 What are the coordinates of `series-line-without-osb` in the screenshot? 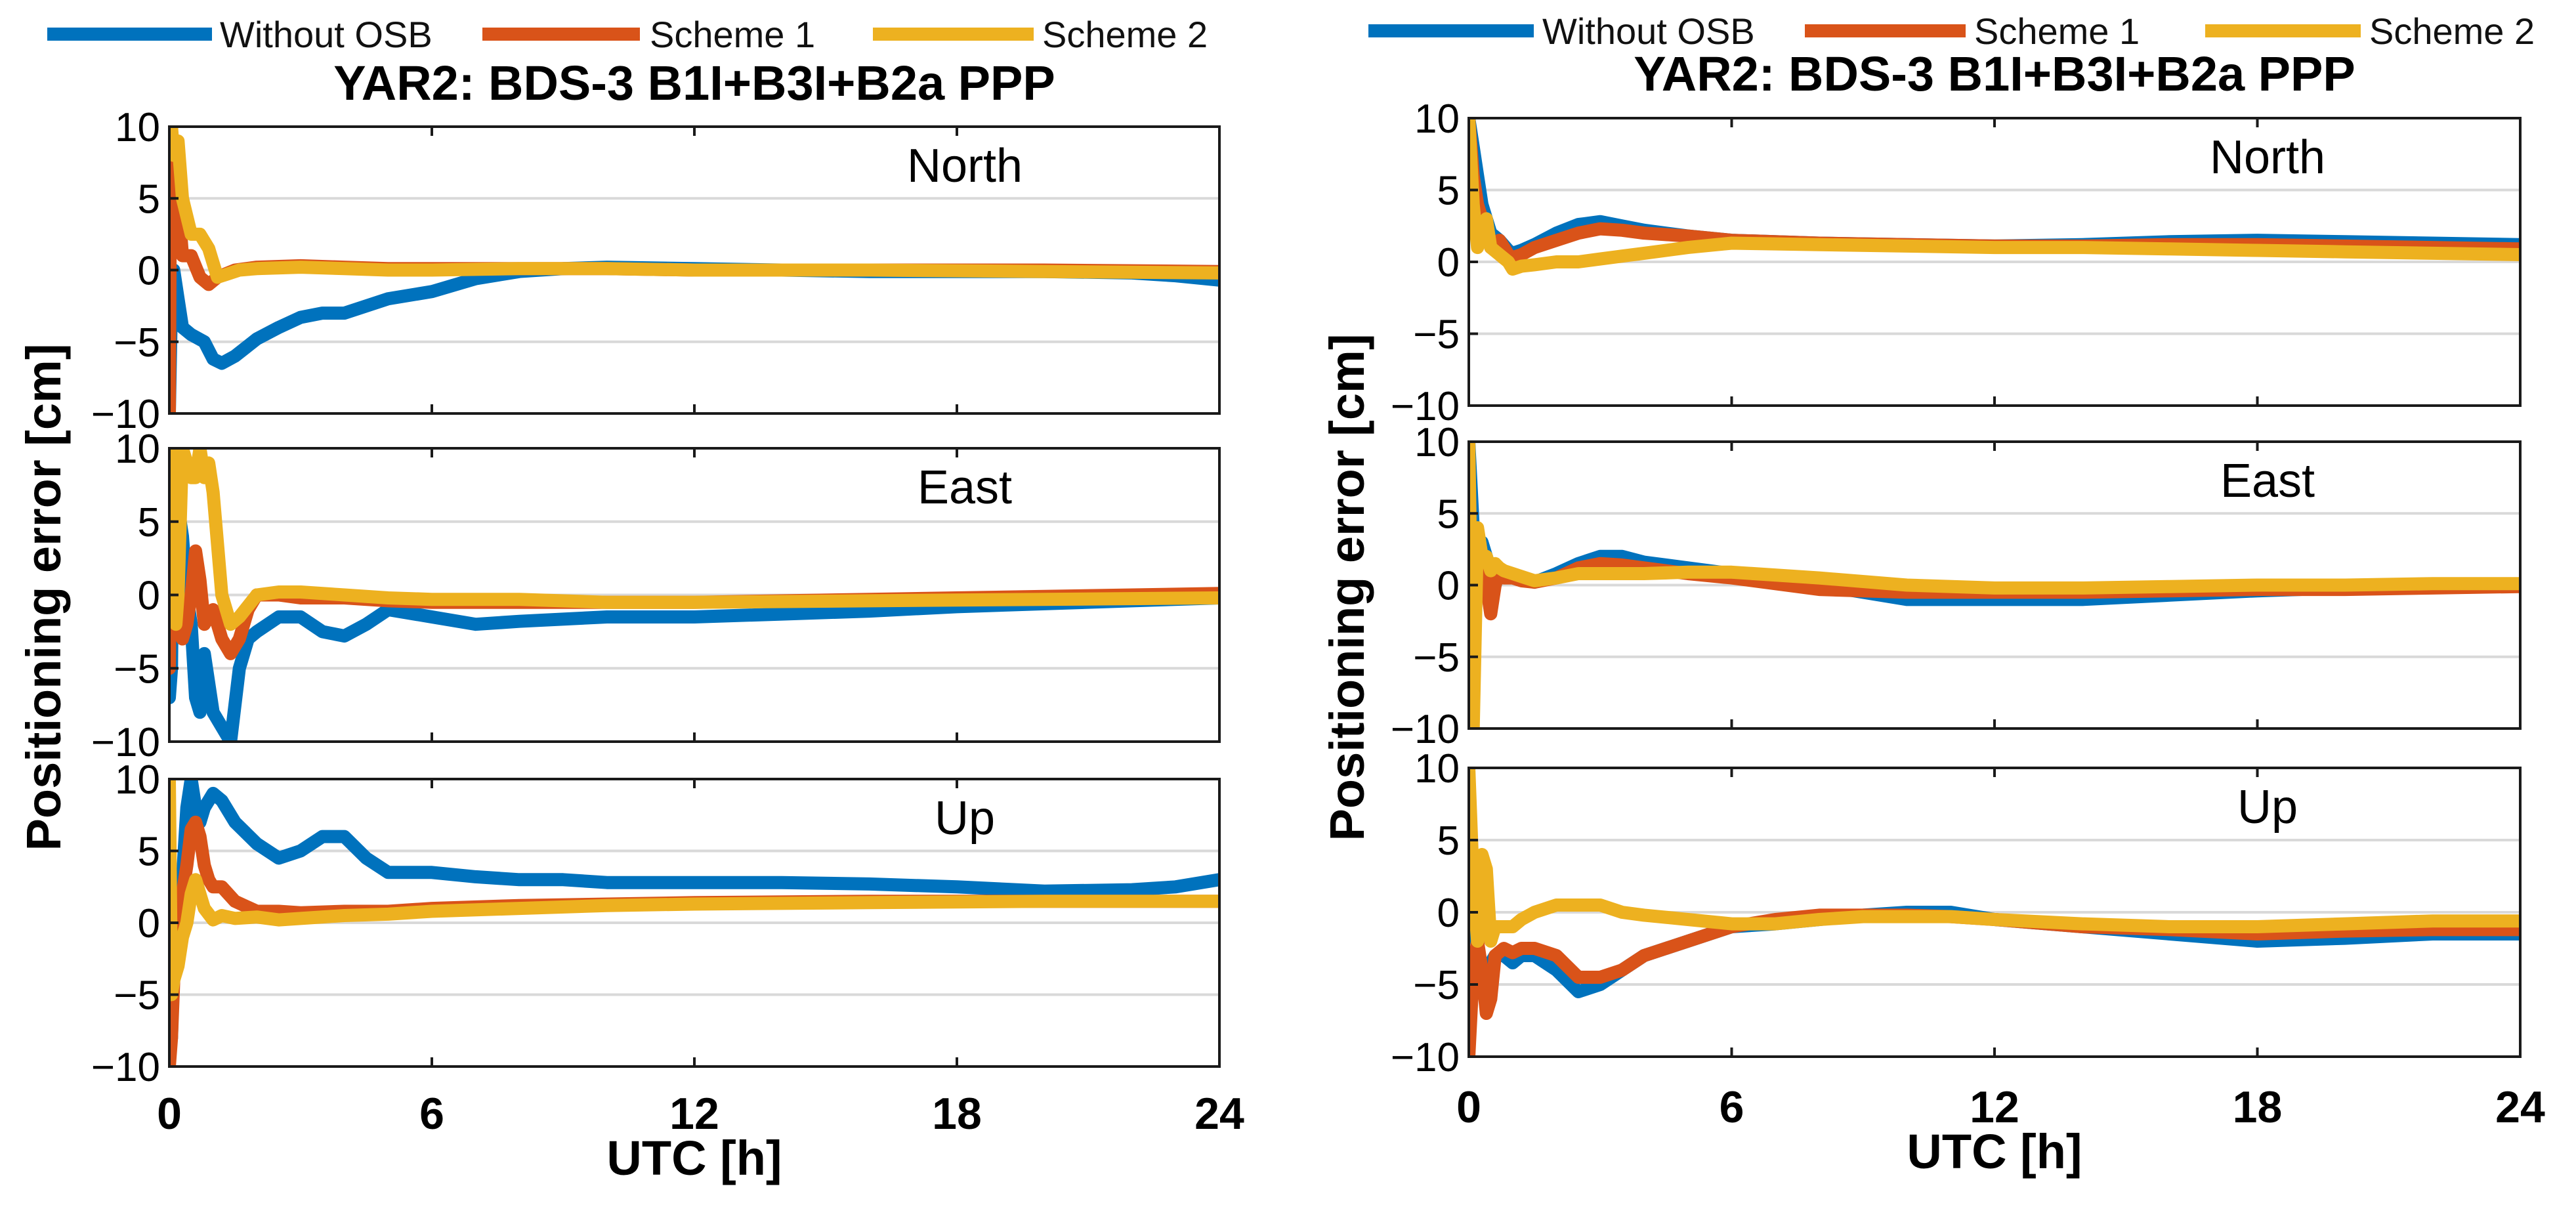 It's located at (694, 919).